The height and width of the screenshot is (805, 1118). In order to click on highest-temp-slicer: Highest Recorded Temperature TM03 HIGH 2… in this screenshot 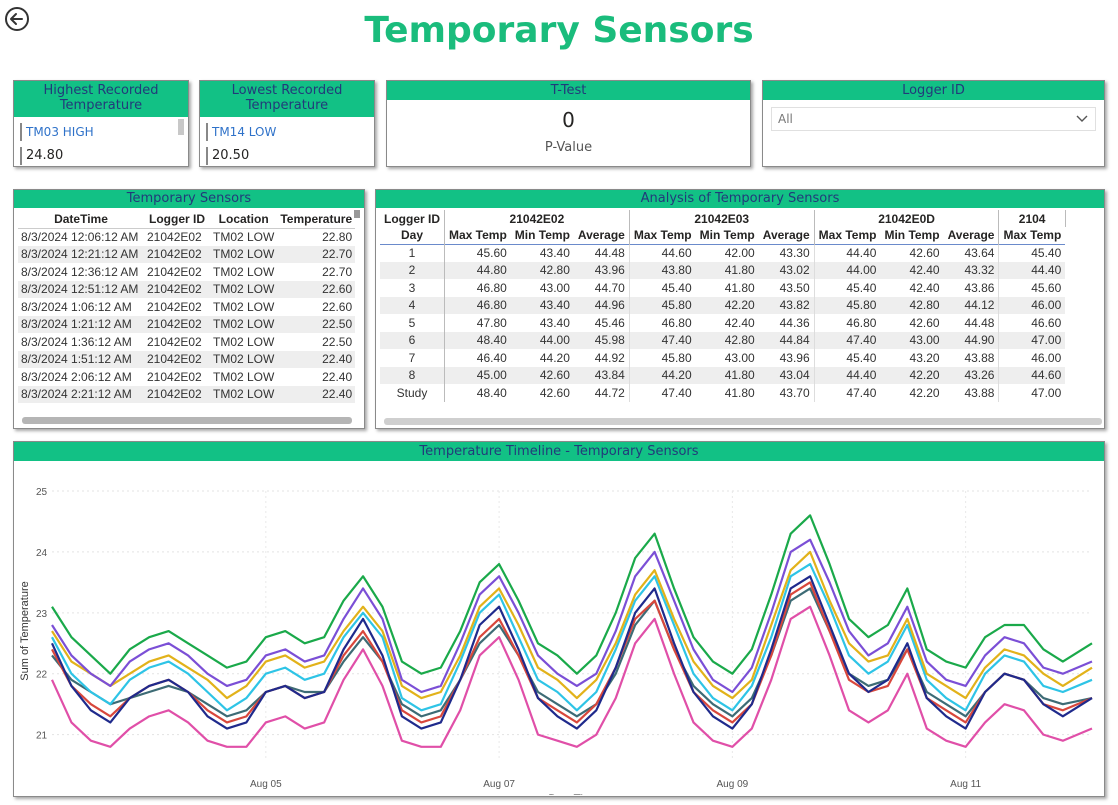, I will do `click(101, 123)`.